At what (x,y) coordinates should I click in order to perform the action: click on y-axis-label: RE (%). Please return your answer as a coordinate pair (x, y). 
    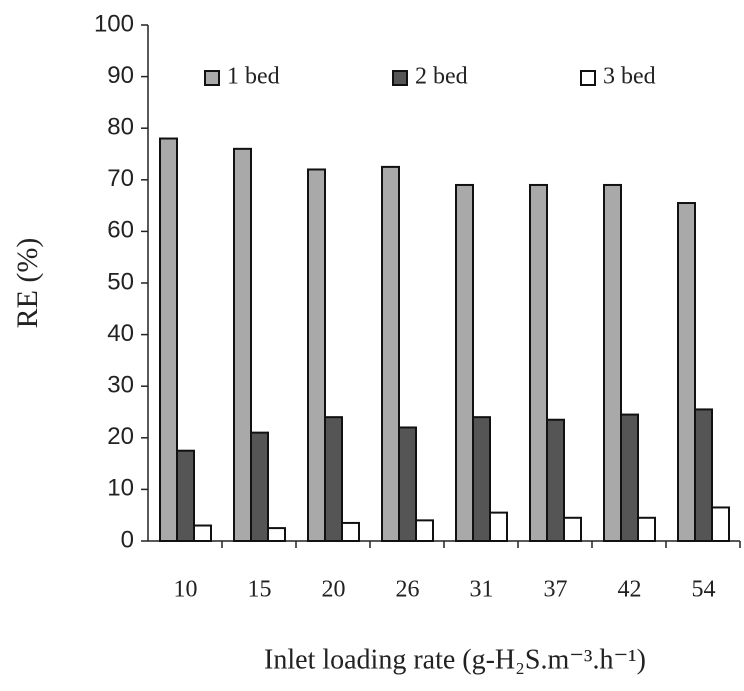
    Looking at the image, I should click on (27, 283).